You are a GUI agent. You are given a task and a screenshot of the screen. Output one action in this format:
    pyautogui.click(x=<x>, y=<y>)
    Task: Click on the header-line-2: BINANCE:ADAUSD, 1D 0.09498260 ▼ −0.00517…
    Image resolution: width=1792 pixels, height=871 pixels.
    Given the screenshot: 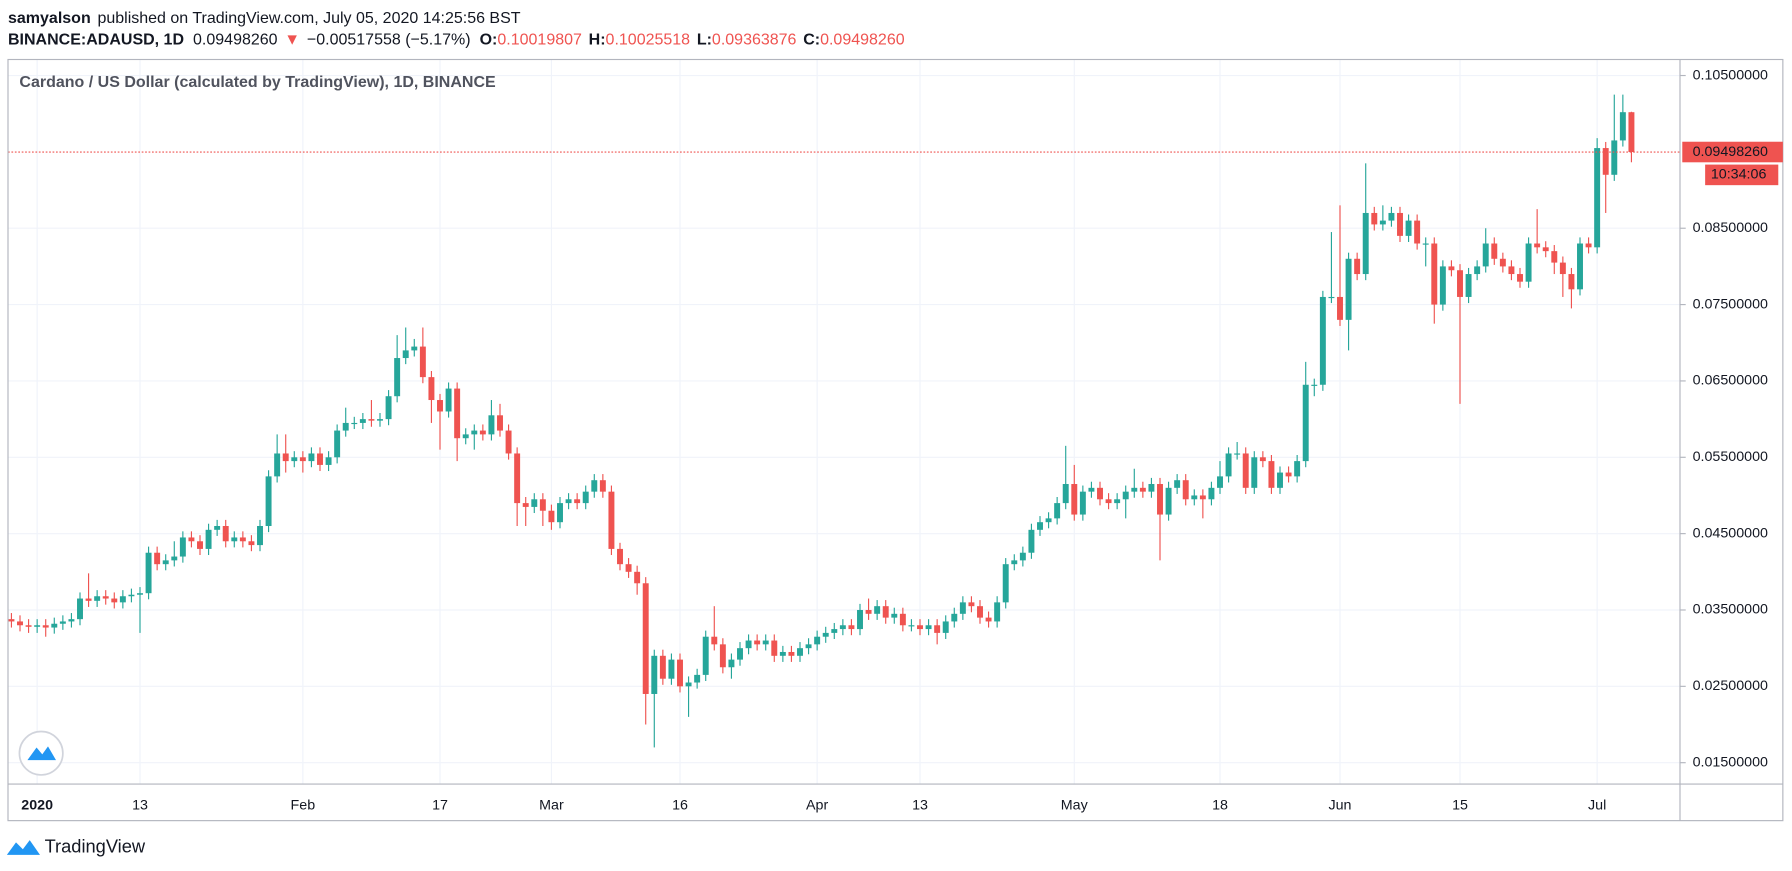 What is the action you would take?
    pyautogui.click(x=456, y=40)
    